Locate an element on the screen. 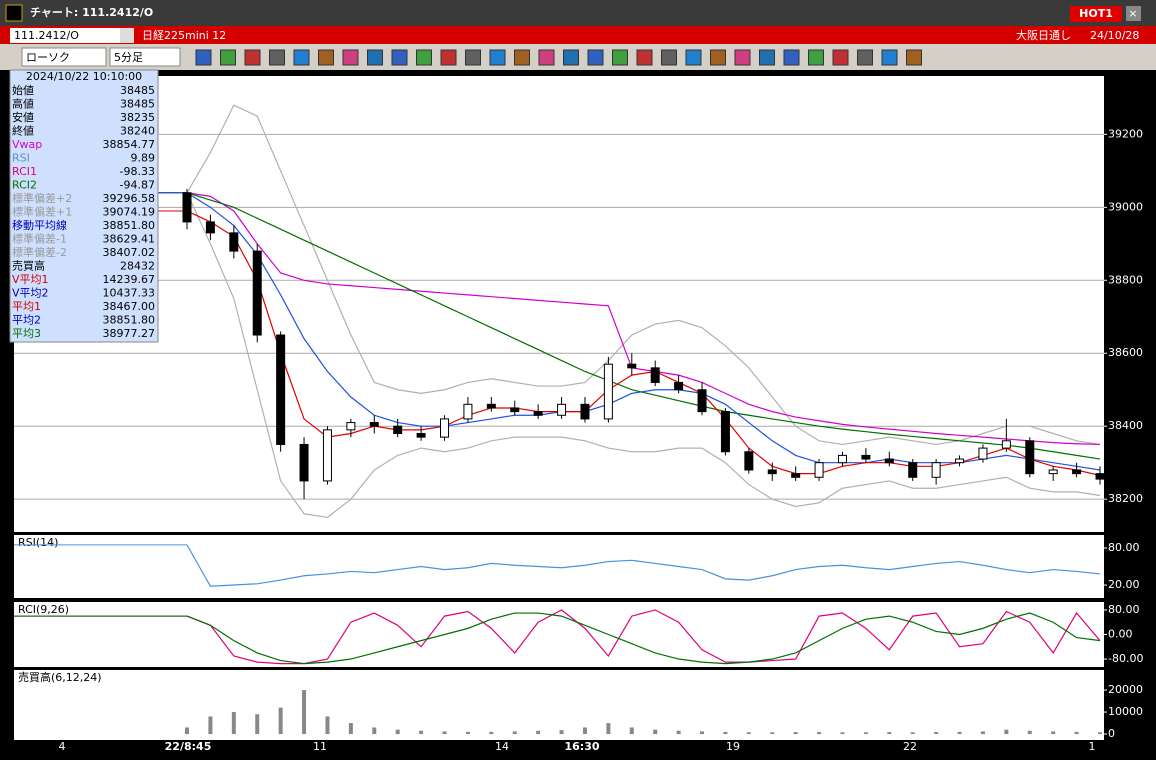  info-label: 標準偏差-2 is located at coordinates (39, 252).